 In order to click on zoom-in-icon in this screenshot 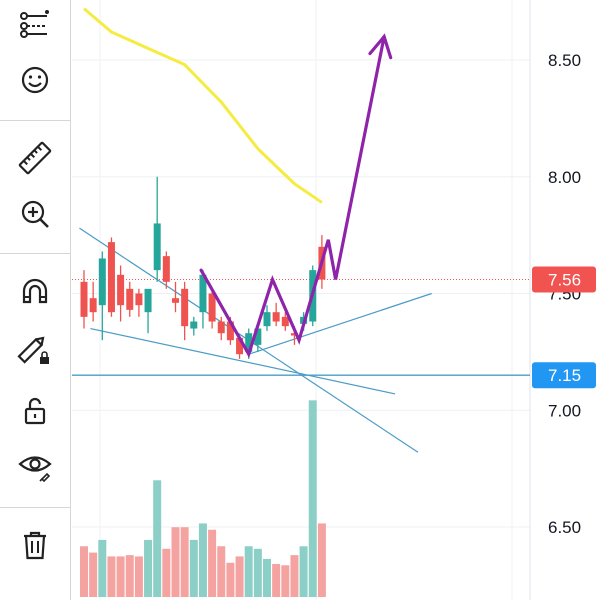, I will do `click(35, 214)`.